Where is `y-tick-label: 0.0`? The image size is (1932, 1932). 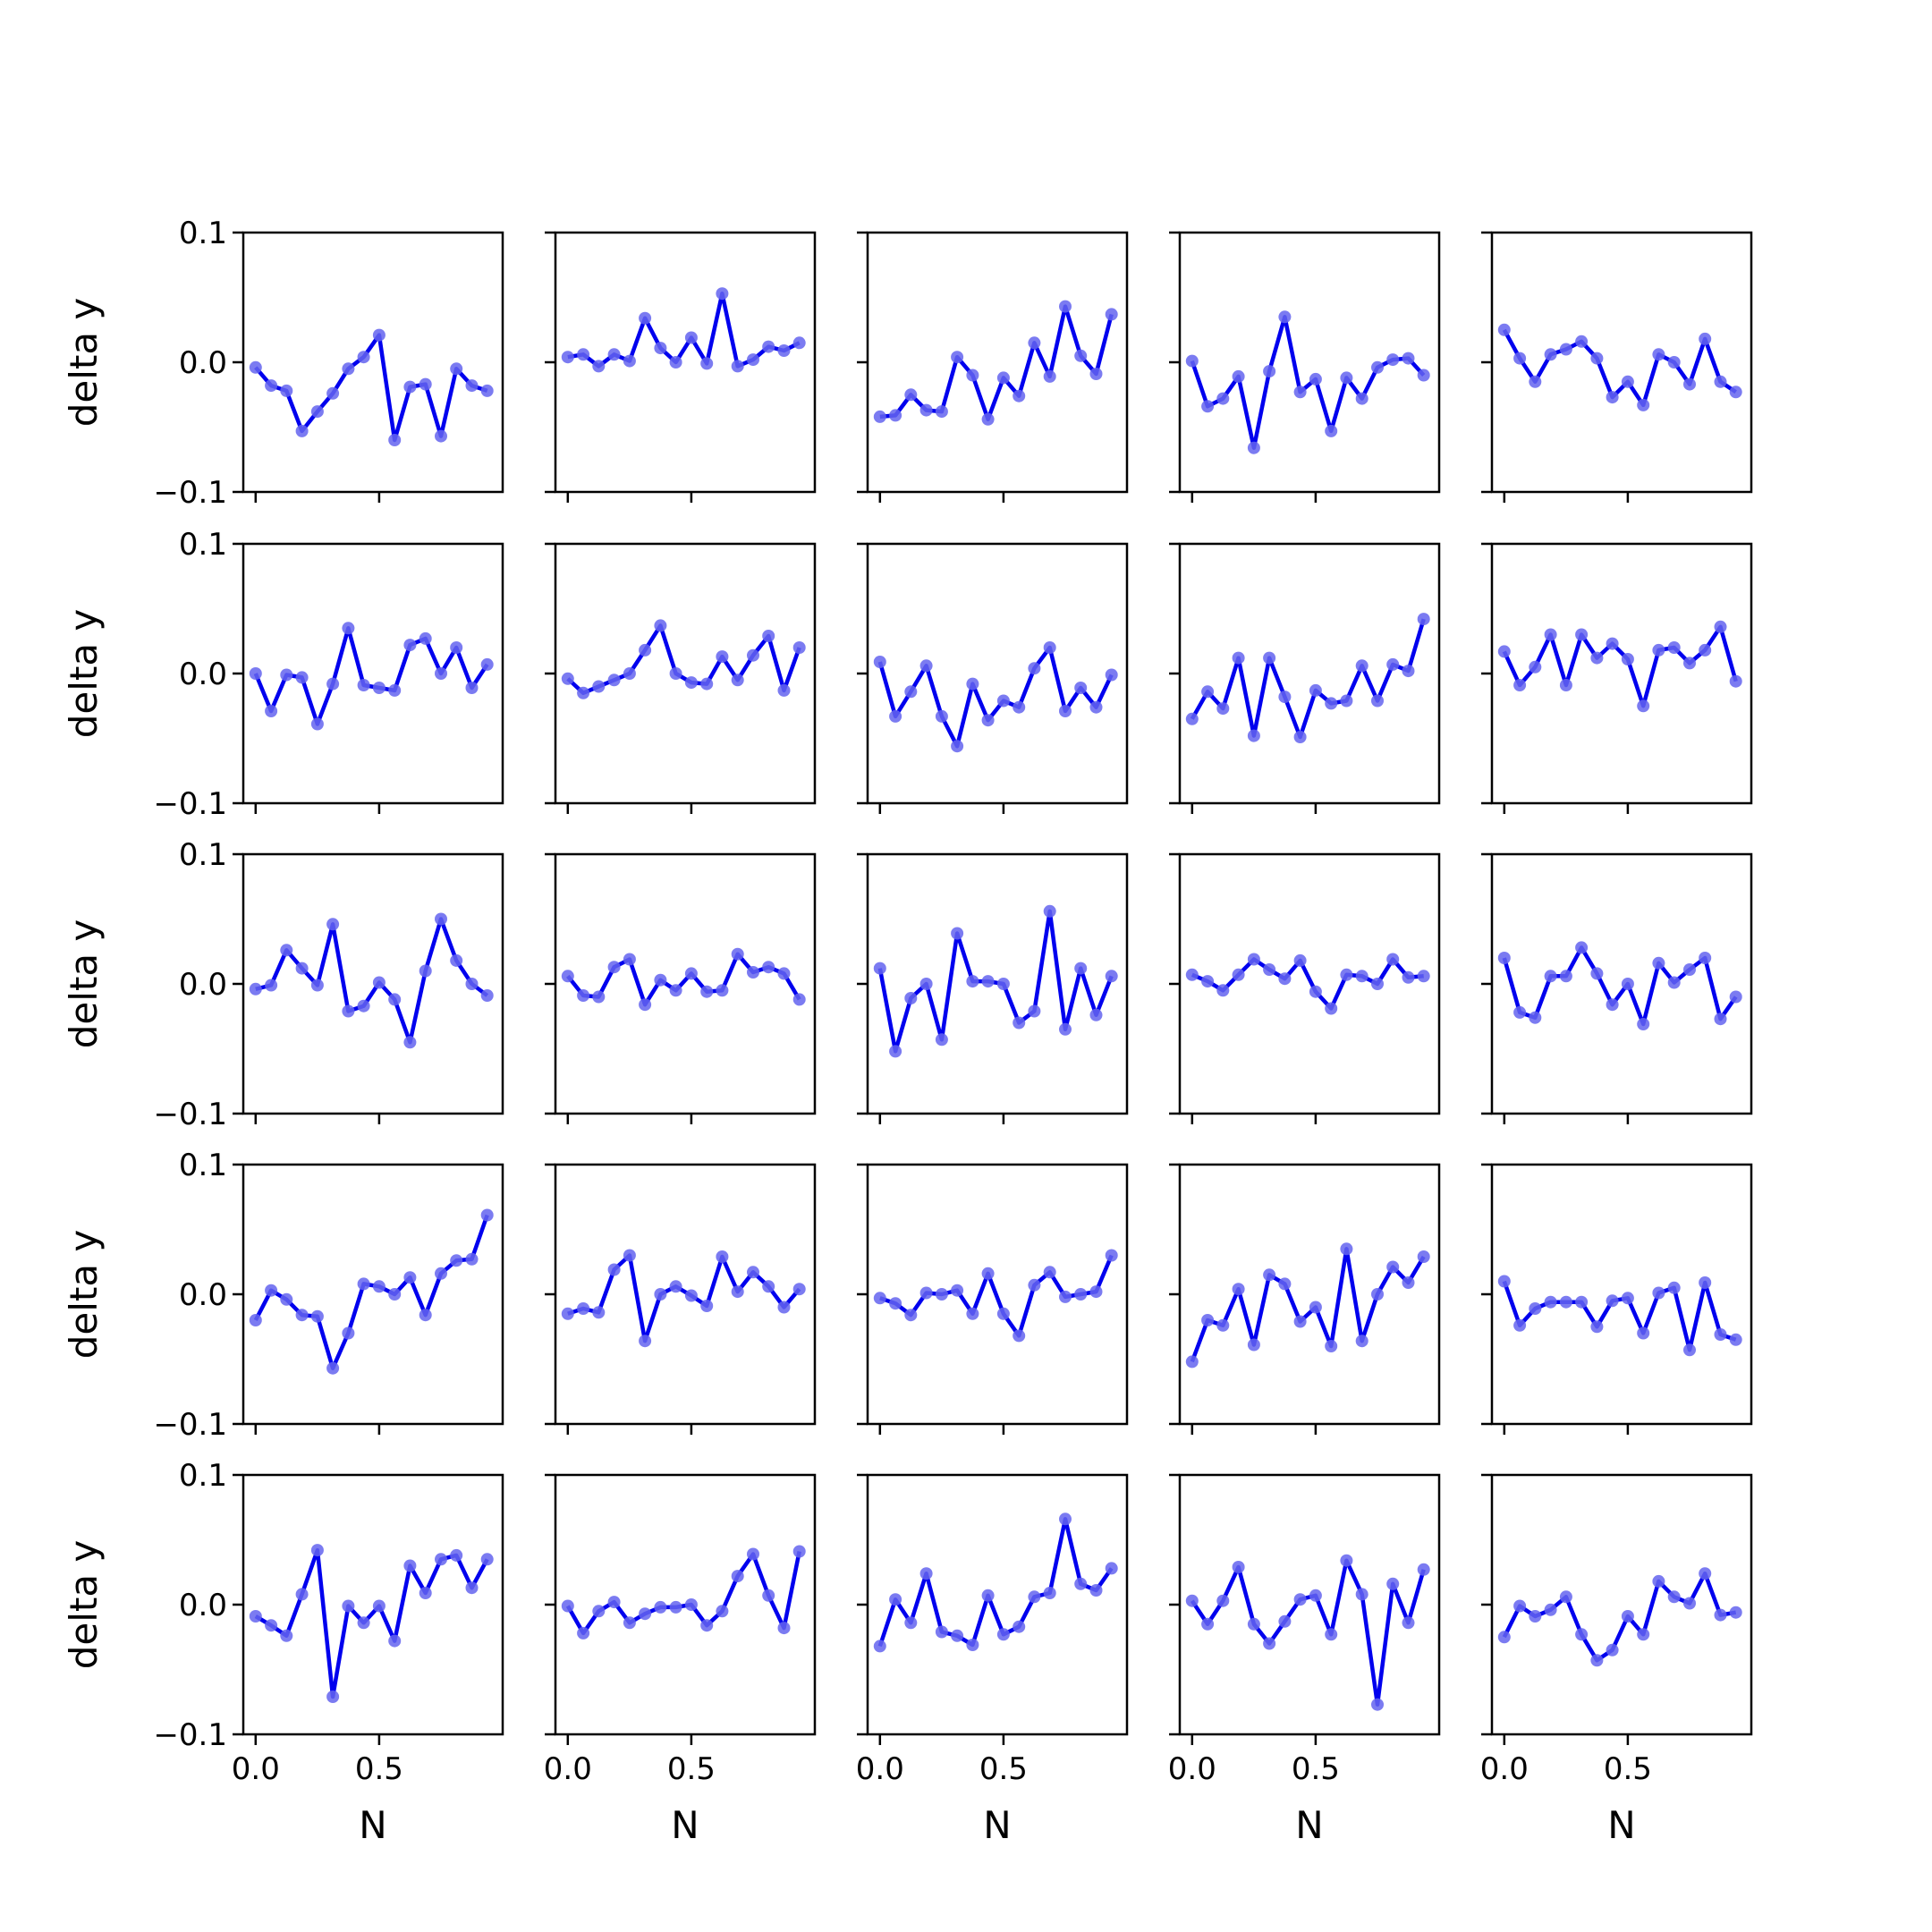 y-tick-label: 0.0 is located at coordinates (203, 985).